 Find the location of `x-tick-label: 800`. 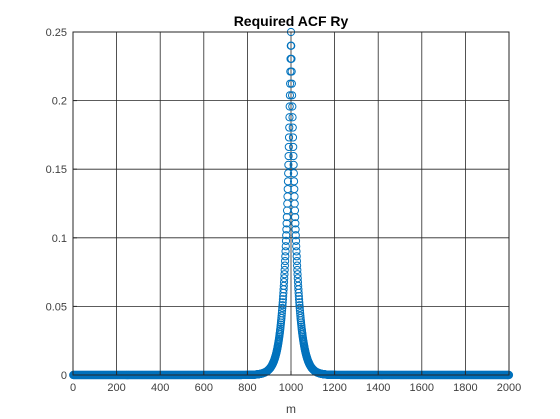

x-tick-label: 800 is located at coordinates (247, 388).